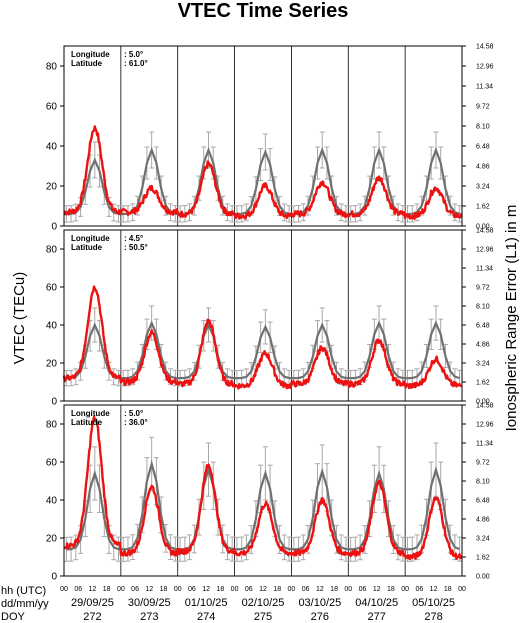 The image size is (526, 623). What do you see at coordinates (320, 617) in the screenshot?
I see `doy-label: 276` at bounding box center [320, 617].